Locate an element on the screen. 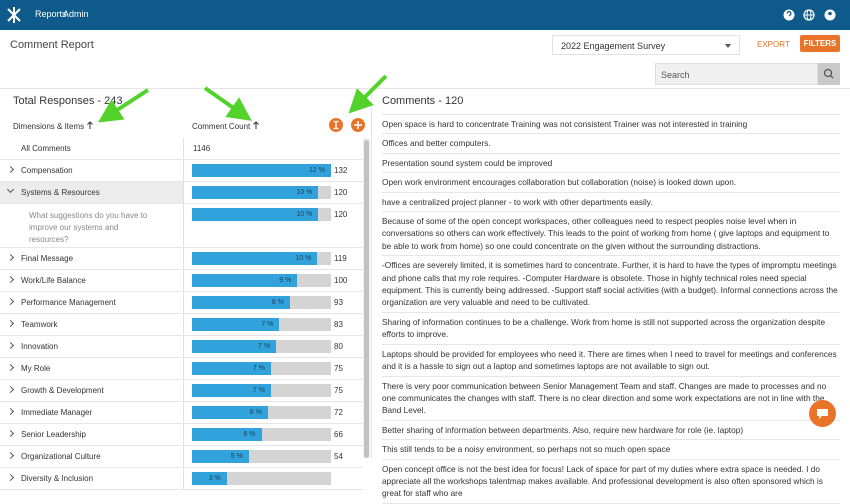 The image size is (850, 504). dimension-row: Senior Leadership 6 % 66 is located at coordinates (181, 435).